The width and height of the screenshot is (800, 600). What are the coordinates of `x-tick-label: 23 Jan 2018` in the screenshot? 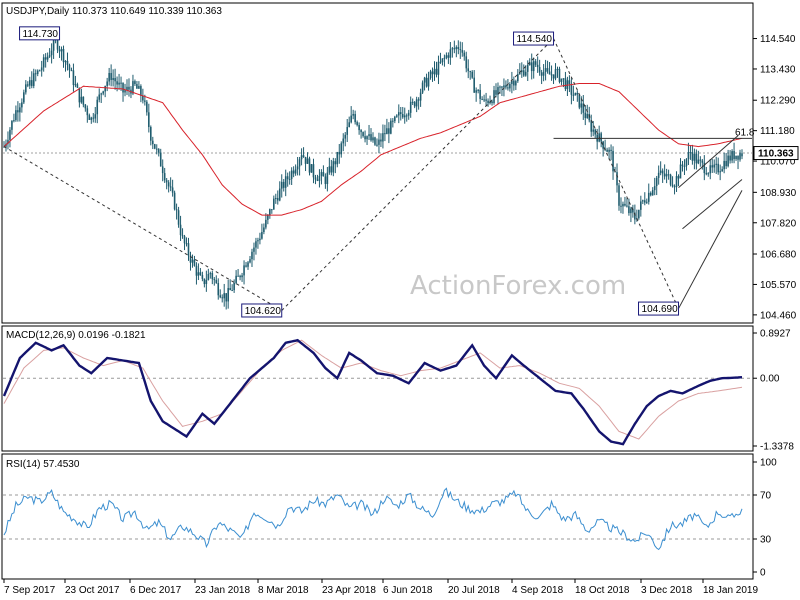 It's located at (222, 590).